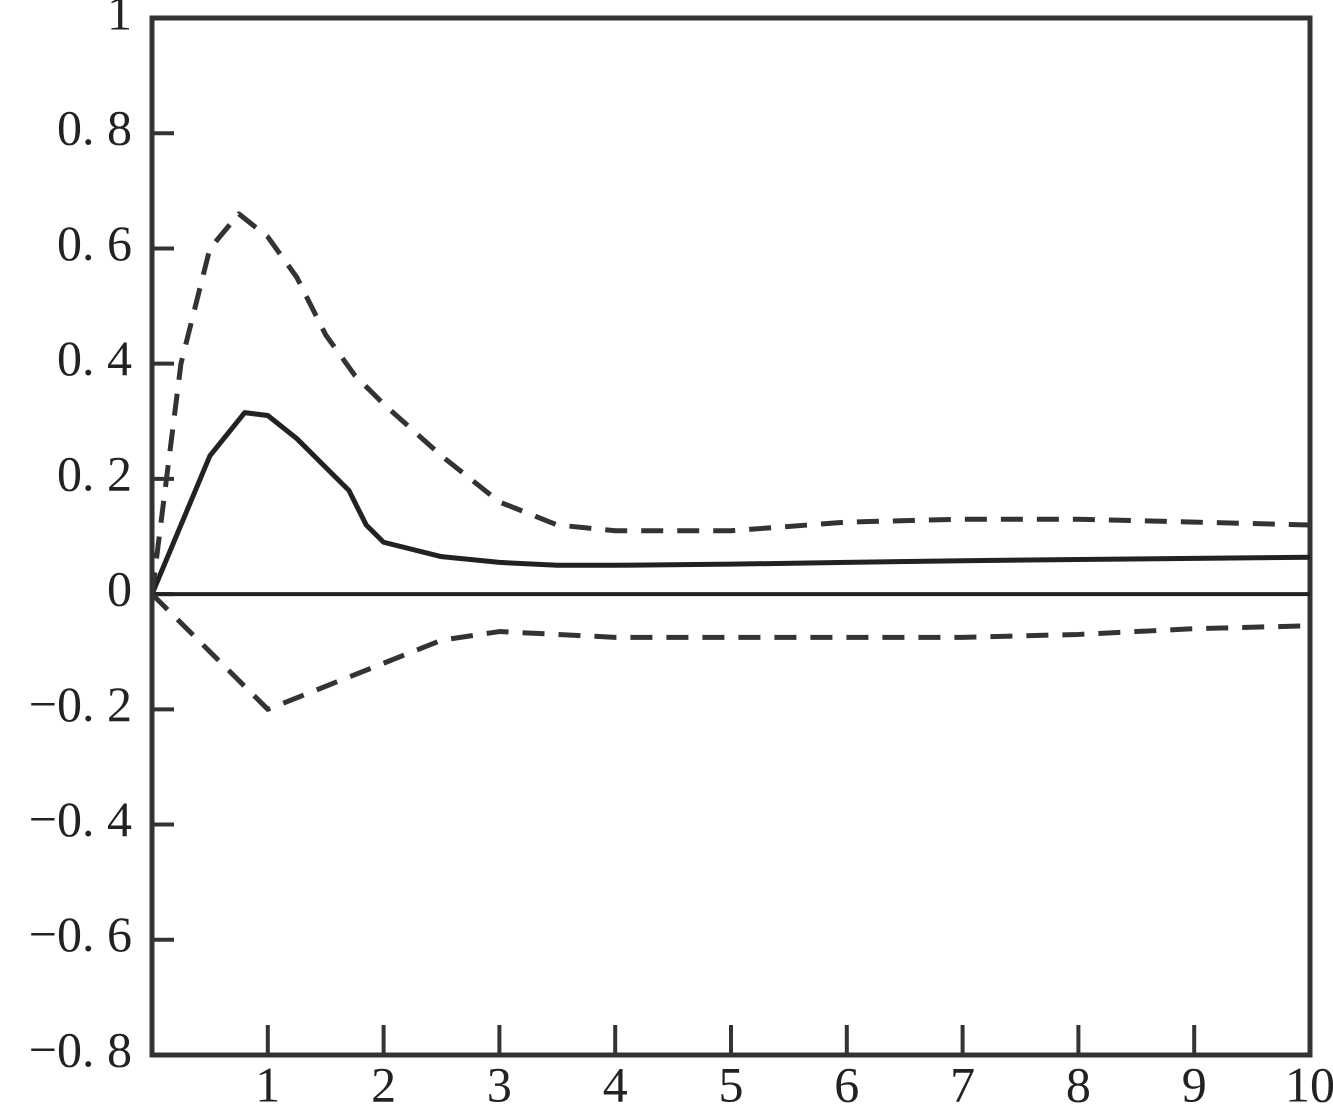 This screenshot has width=1333, height=1113. Describe the element at coordinates (1078, 1084) in the screenshot. I see `x-tick-label: 8` at that location.